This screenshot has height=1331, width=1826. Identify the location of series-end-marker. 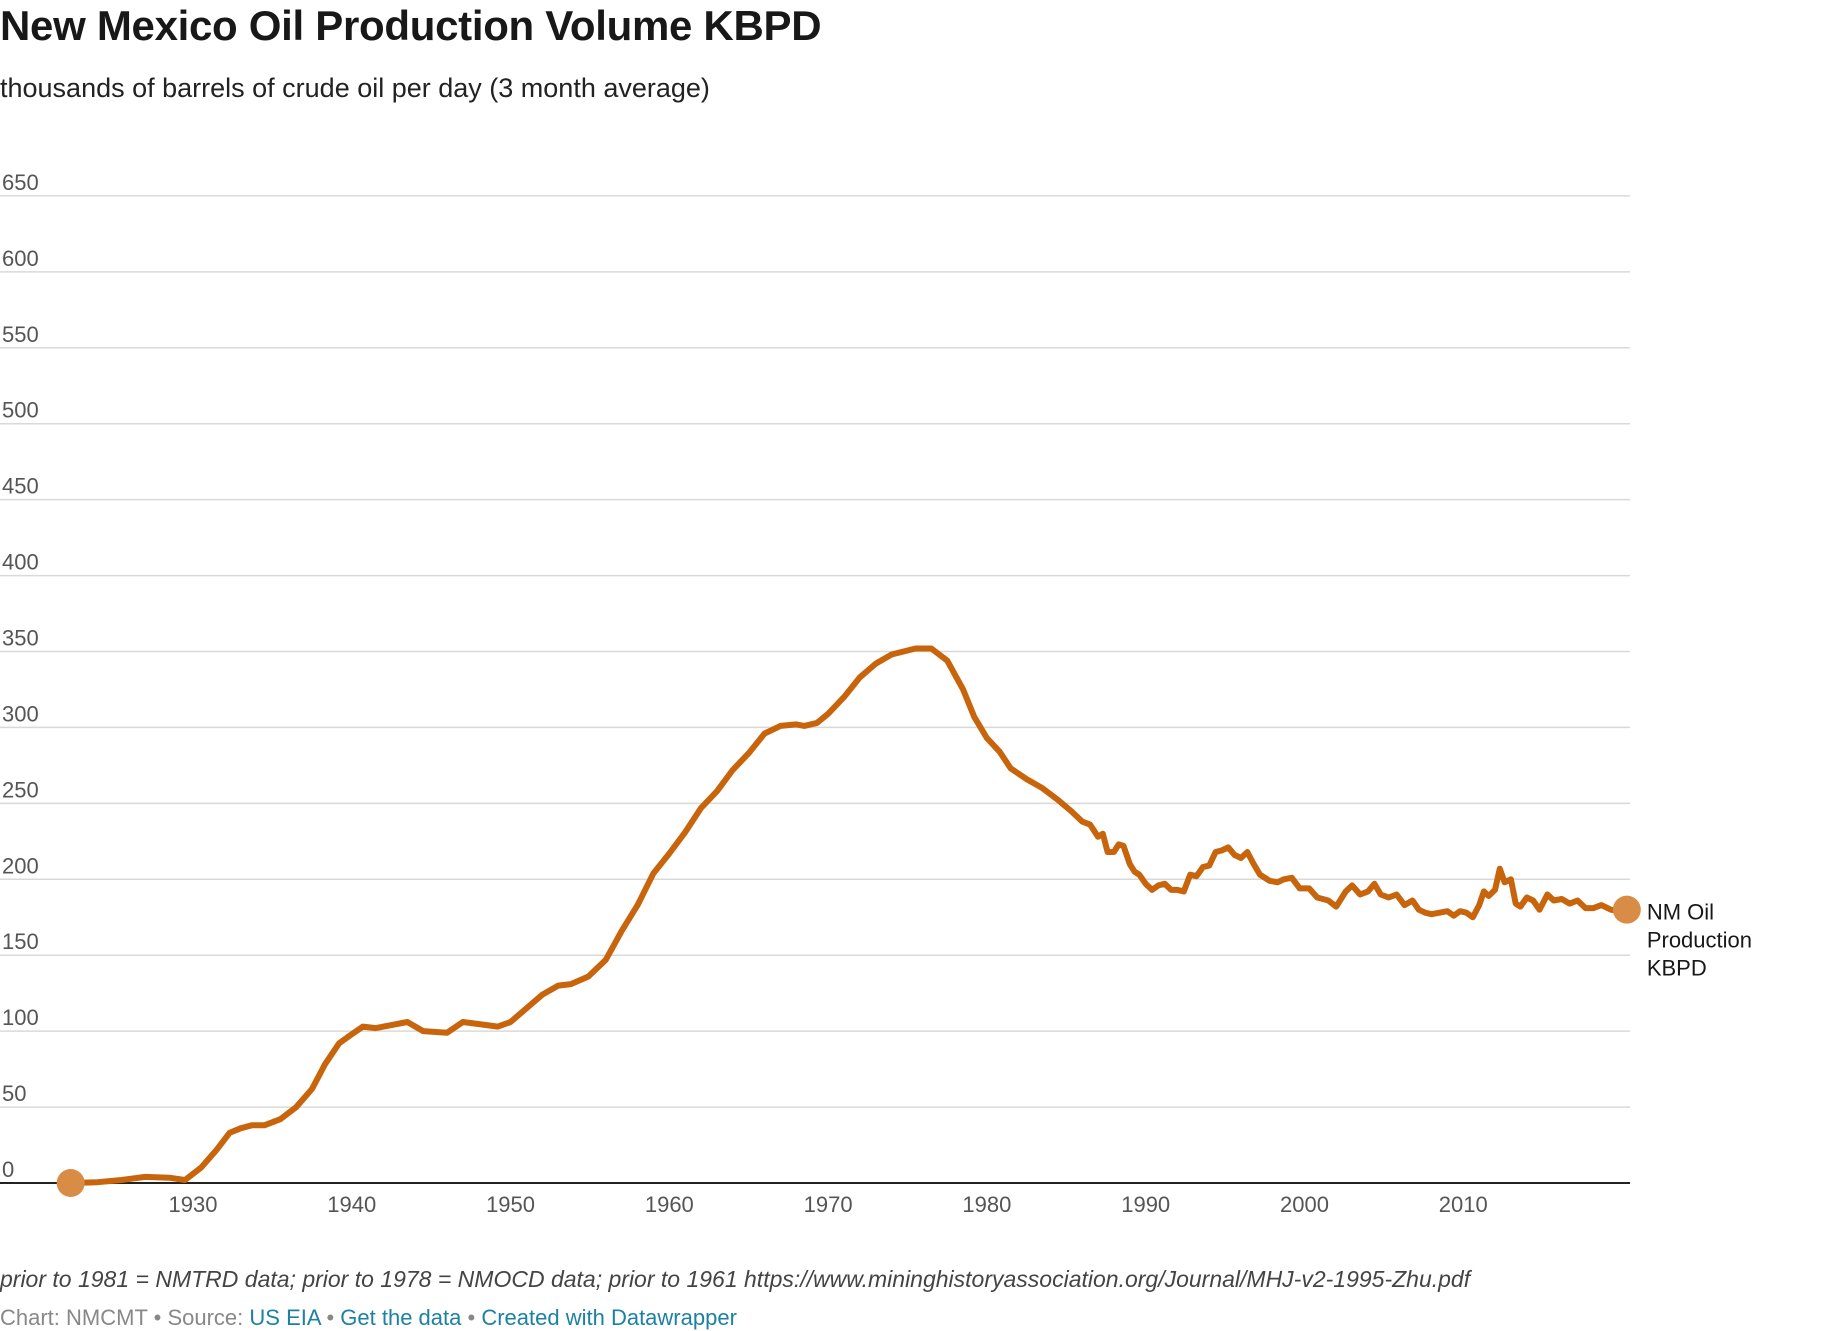
(1626, 909).